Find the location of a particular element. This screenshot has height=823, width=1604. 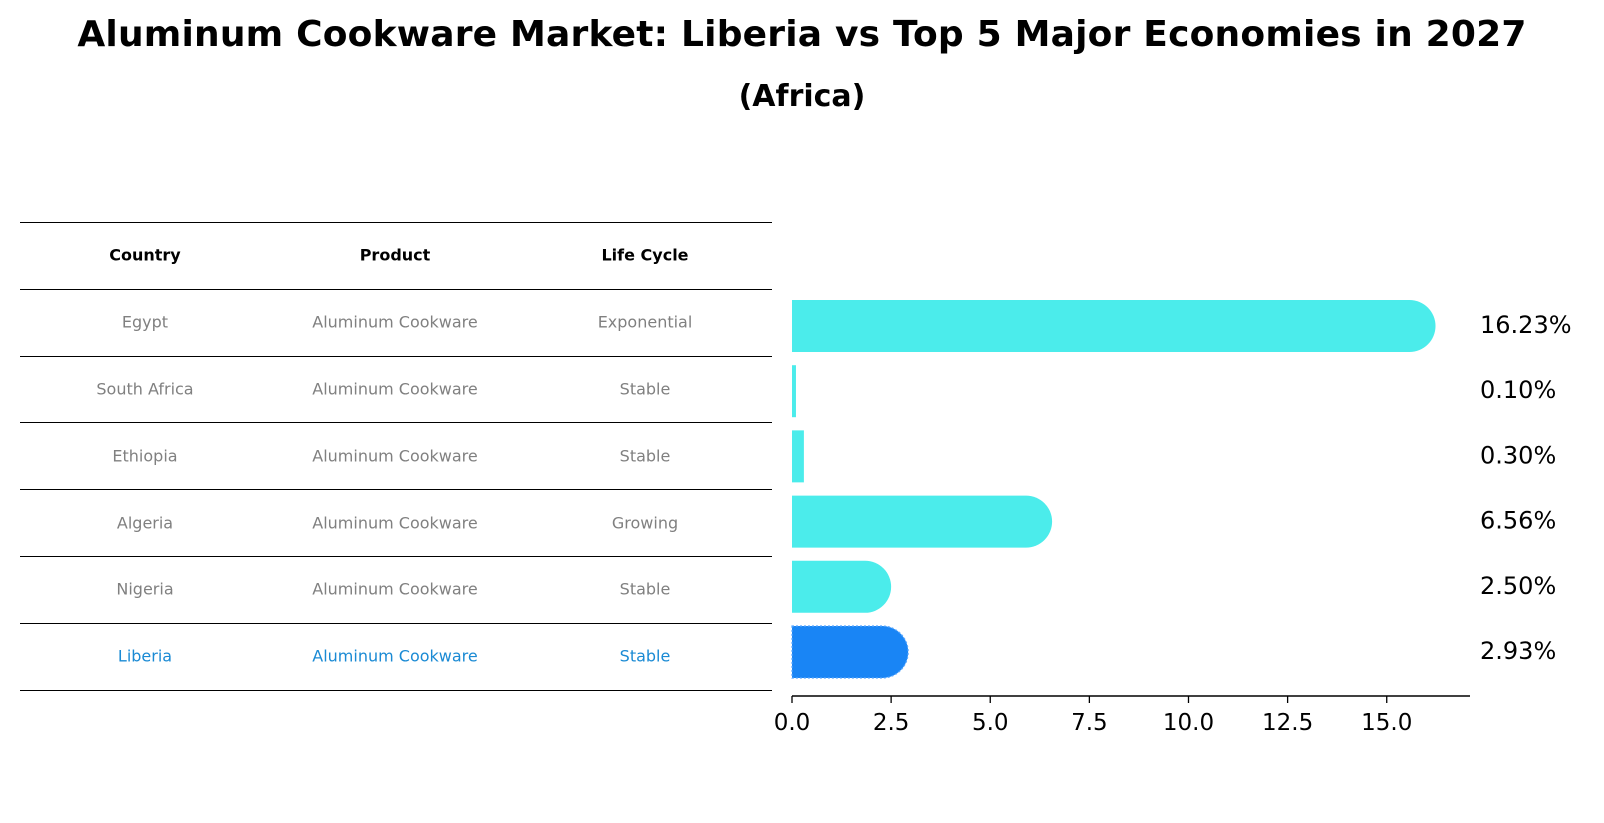

x-tick-label: 7.5 is located at coordinates (1089, 723).